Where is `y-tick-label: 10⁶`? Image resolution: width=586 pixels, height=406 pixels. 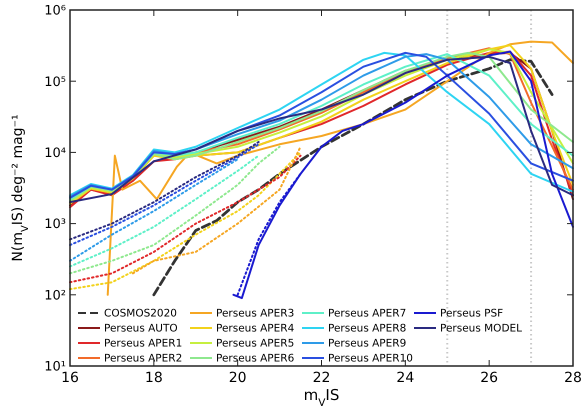 y-tick-label: 10⁶ is located at coordinates (55, 11).